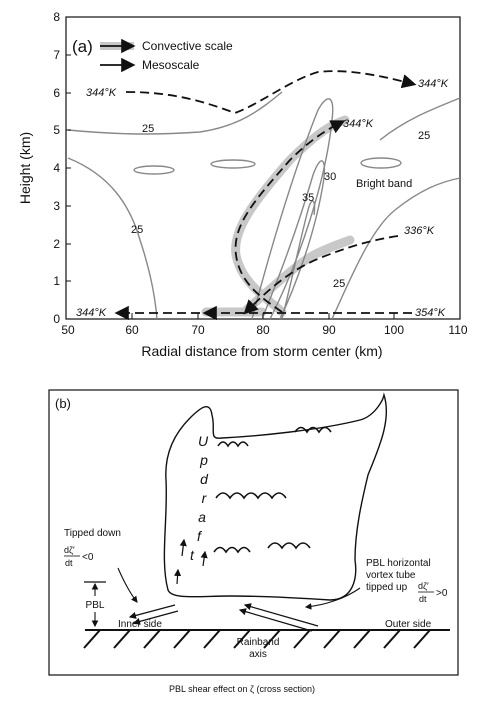  I want to click on updraft-letter: a, so click(202, 517).